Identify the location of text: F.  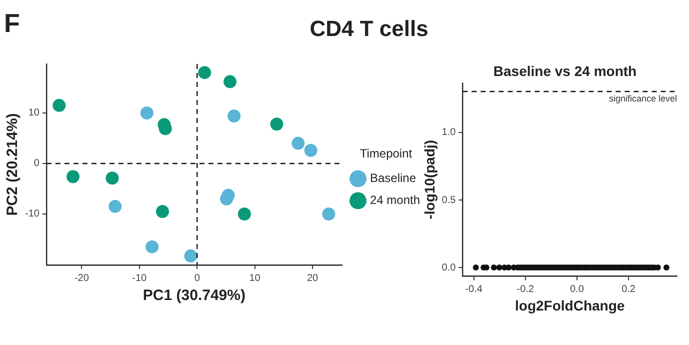
(12, 23).